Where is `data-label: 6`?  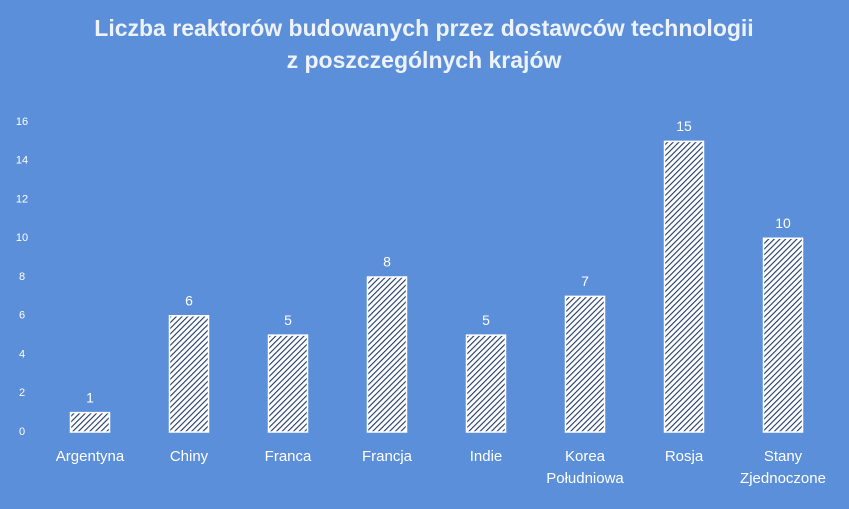
data-label: 6 is located at coordinates (189, 300).